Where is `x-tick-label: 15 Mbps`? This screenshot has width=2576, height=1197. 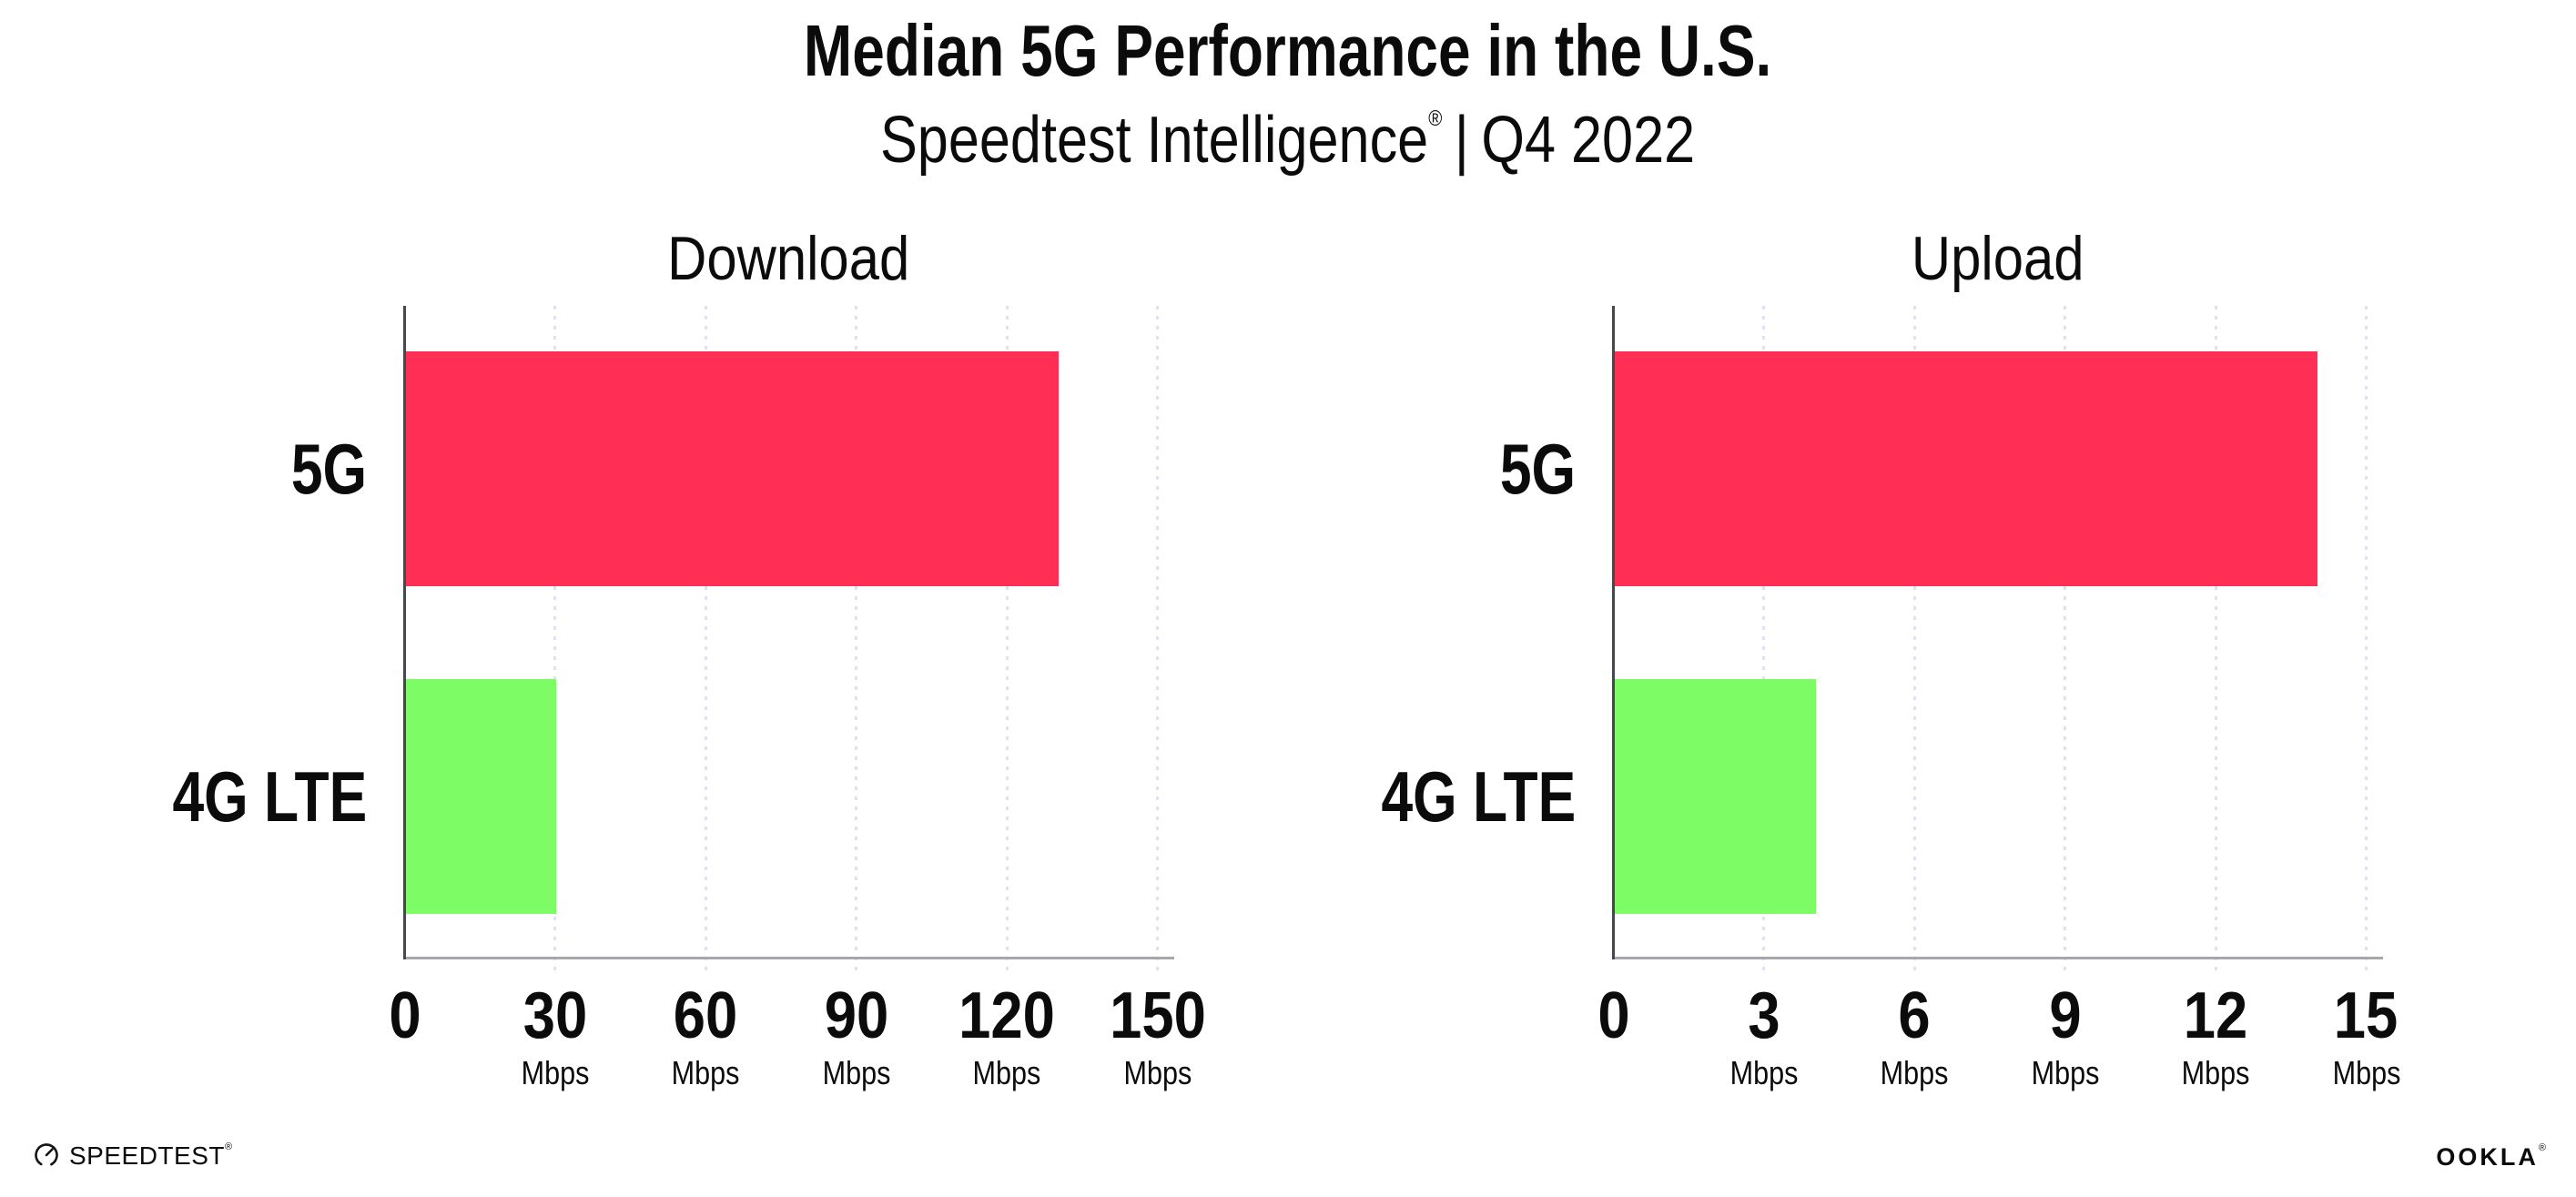 x-tick-label: 15 Mbps is located at coordinates (2366, 1036).